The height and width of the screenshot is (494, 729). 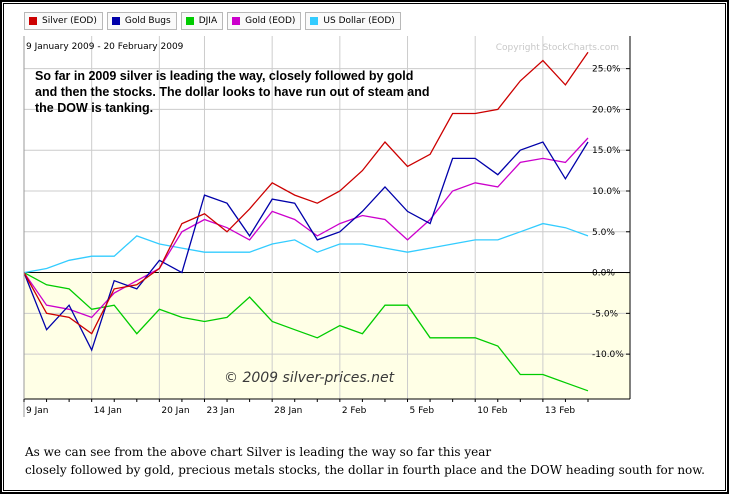 I want to click on x-tick-label: 14 Jan, so click(x=108, y=411).